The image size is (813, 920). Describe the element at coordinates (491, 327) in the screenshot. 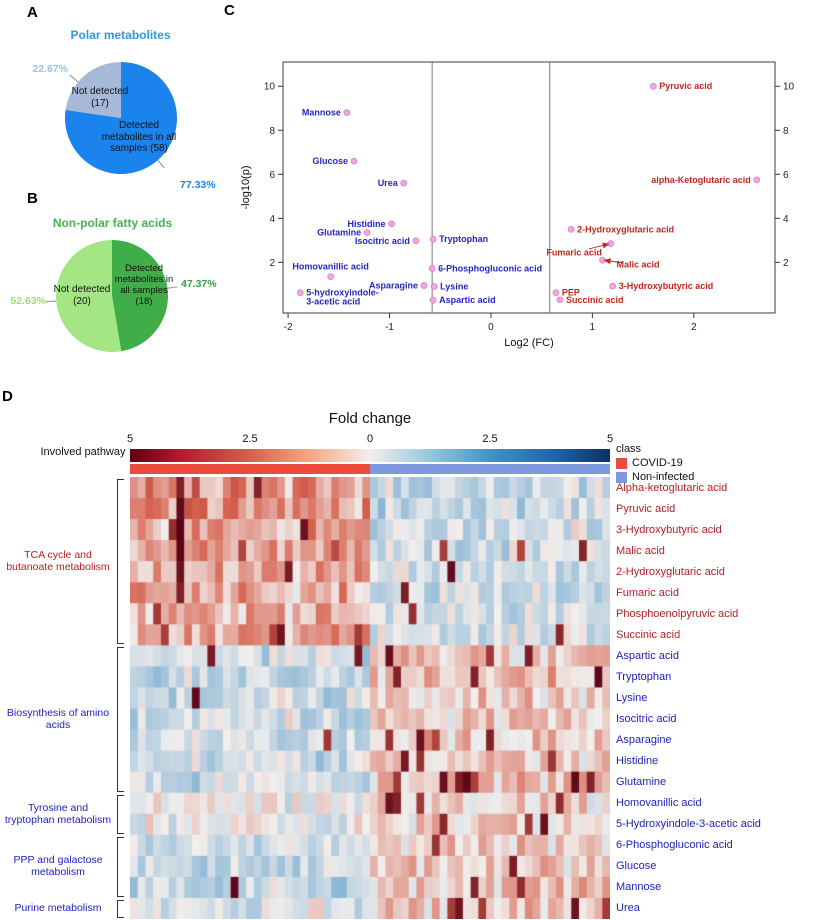

I see `svg-text: 0` at that location.